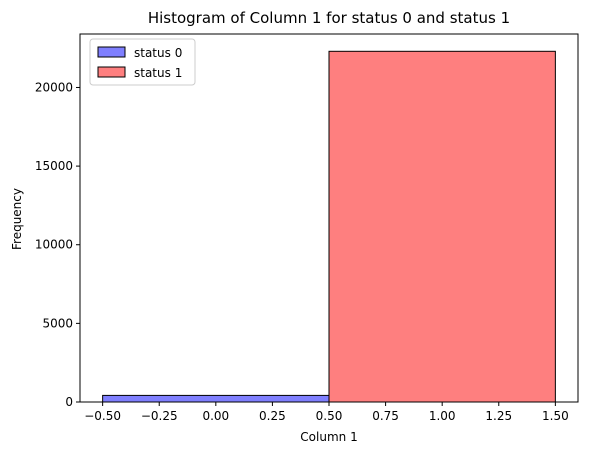 This screenshot has width=589, height=455. What do you see at coordinates (498, 416) in the screenshot?
I see `x-tick-label: 1.25` at bounding box center [498, 416].